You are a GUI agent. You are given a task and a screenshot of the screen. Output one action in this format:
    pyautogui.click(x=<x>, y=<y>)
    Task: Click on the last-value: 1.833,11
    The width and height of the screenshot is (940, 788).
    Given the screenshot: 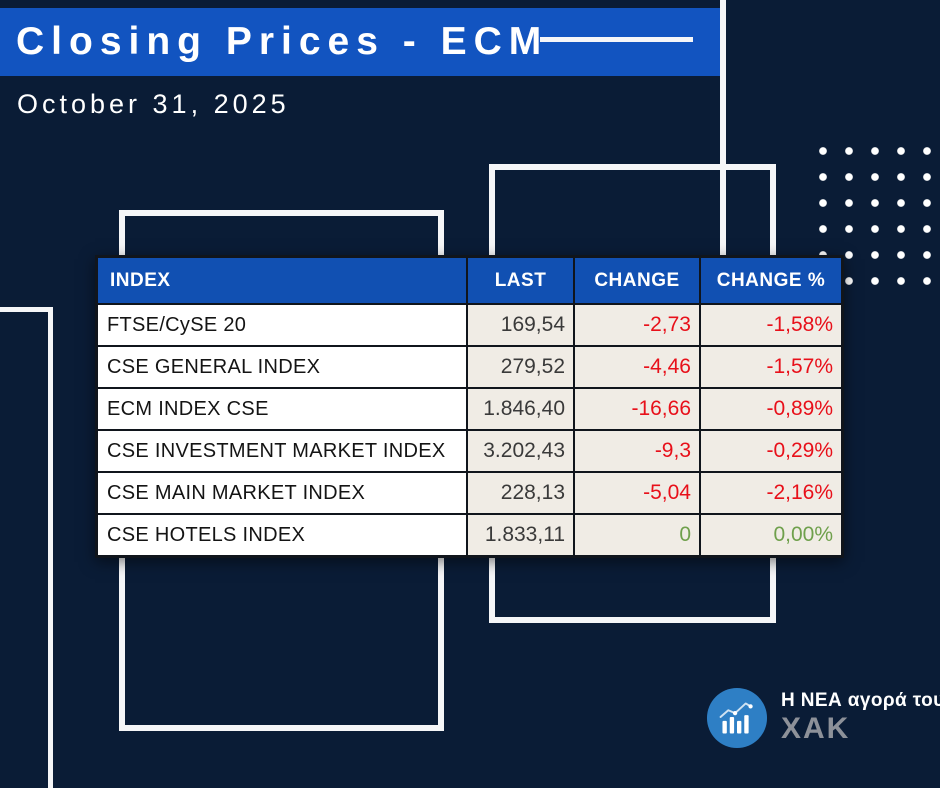 What is the action you would take?
    pyautogui.click(x=520, y=535)
    